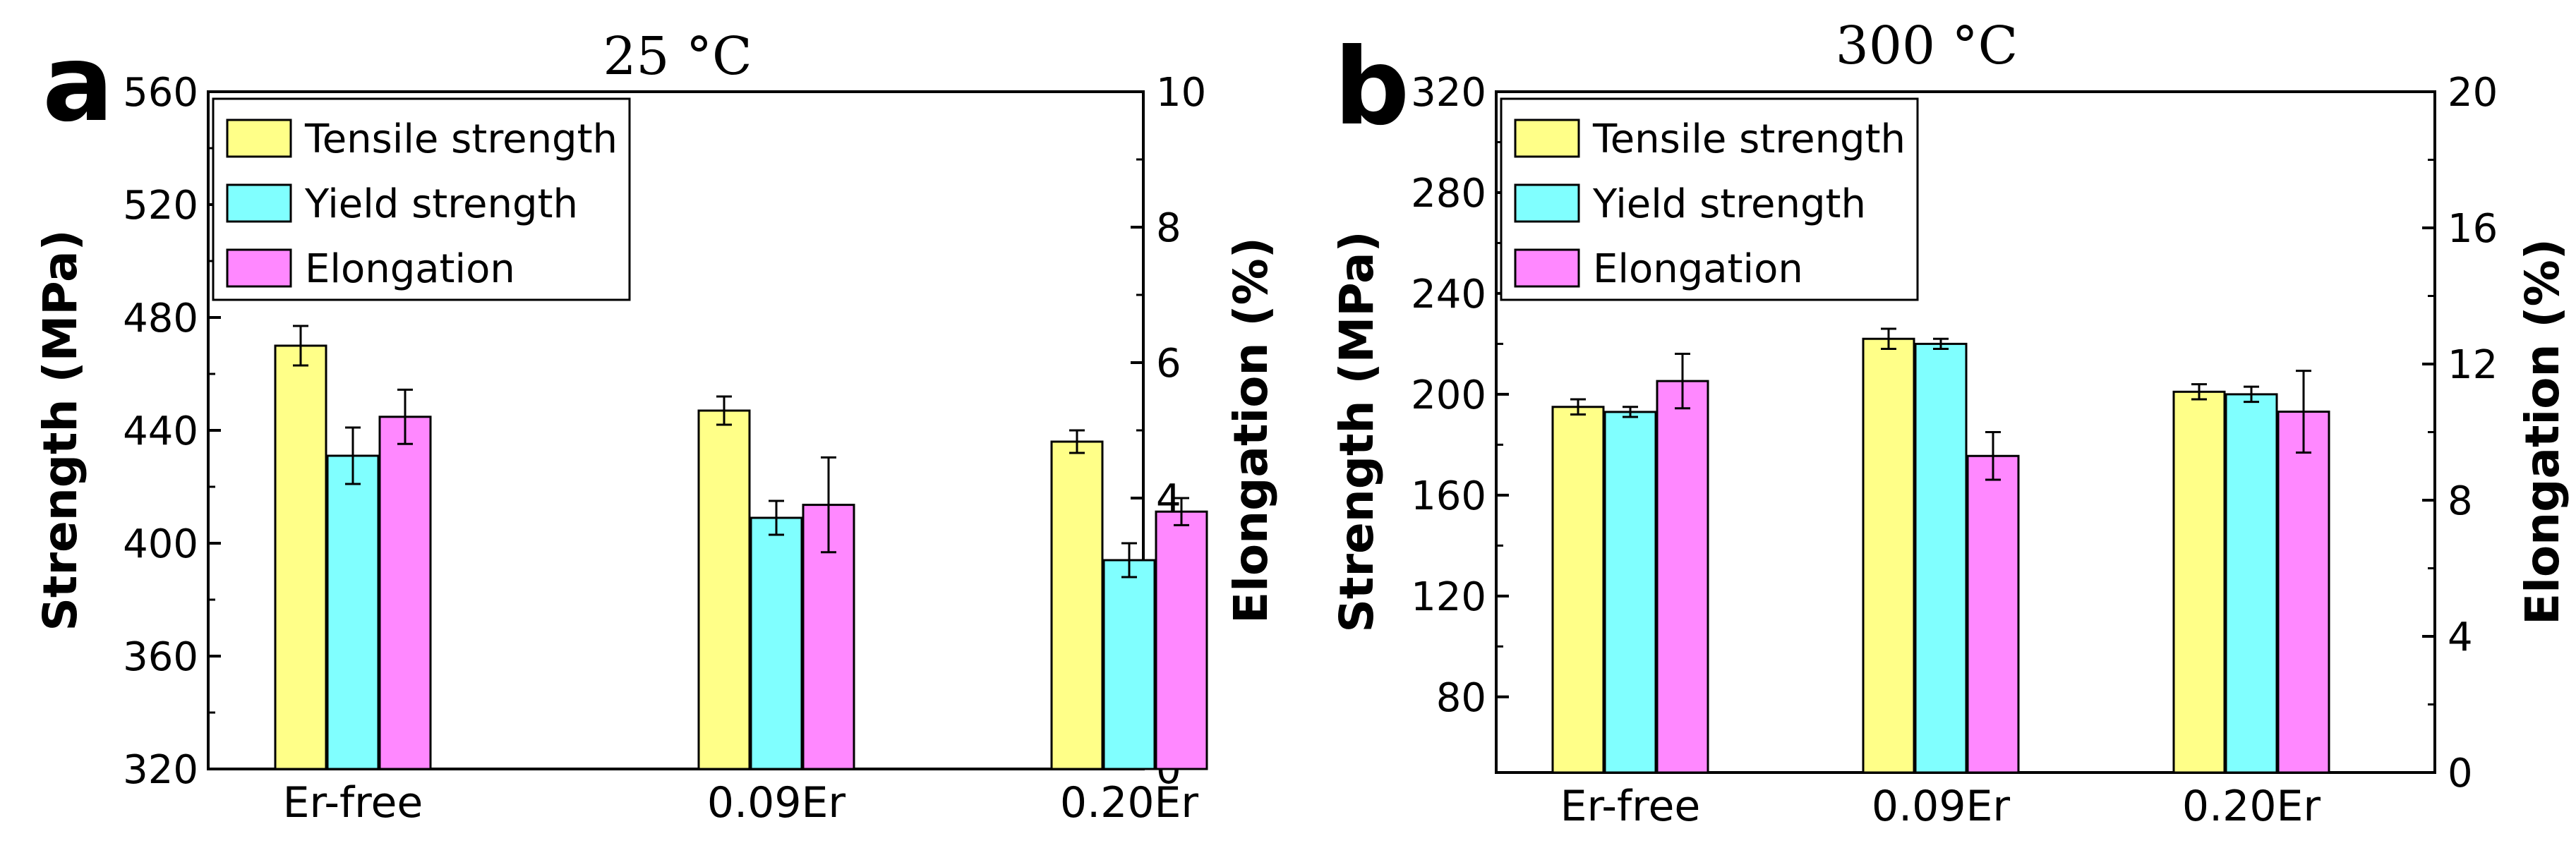 The width and height of the screenshot is (2576, 848). I want to click on panel-label: a, so click(78, 84).